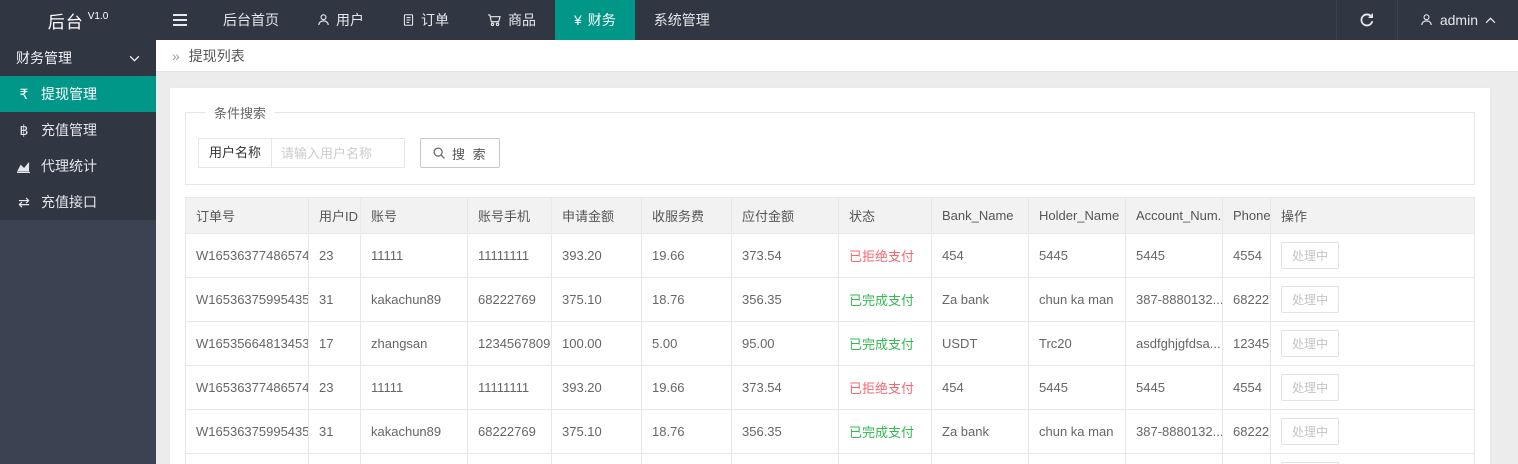  Describe the element at coordinates (414, 215) in the screenshot. I see `column-header: 账号` at that location.